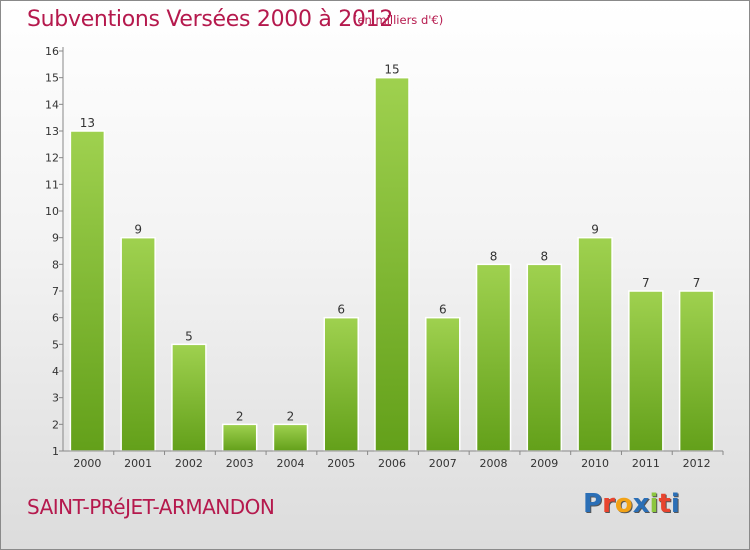 The image size is (750, 550). What do you see at coordinates (398, 20) in the screenshot?
I see `chart-subtitle: (en milliers d'€)` at bounding box center [398, 20].